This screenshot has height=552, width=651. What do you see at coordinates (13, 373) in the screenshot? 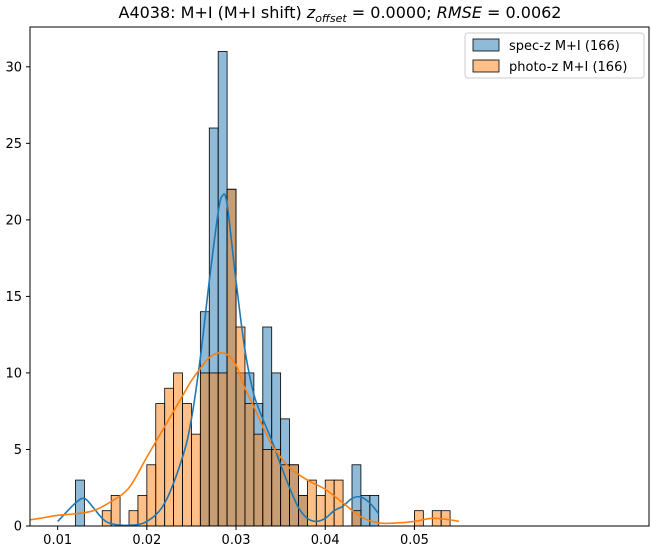
I see `y-tick-label: 10` at bounding box center [13, 373].